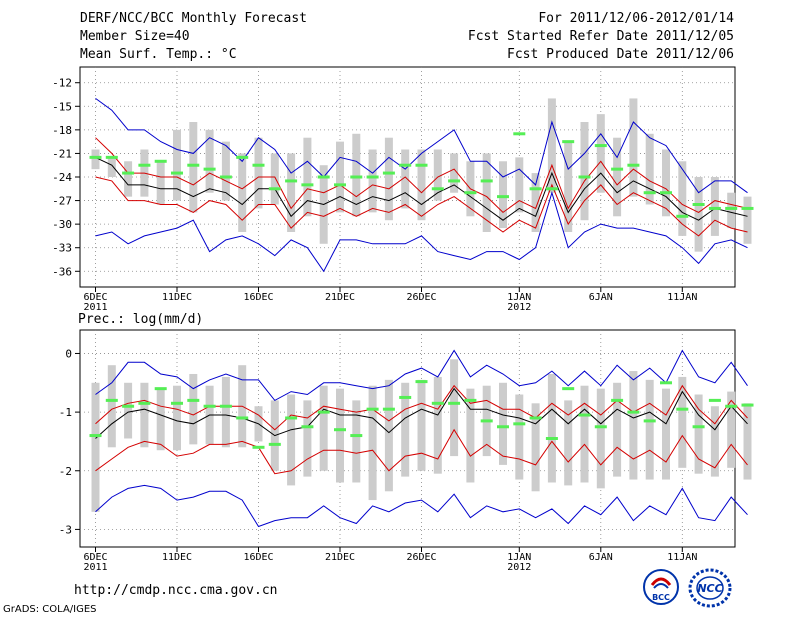 The height and width of the screenshot is (618, 800). I want to click on prec-line-max, so click(421, 375).